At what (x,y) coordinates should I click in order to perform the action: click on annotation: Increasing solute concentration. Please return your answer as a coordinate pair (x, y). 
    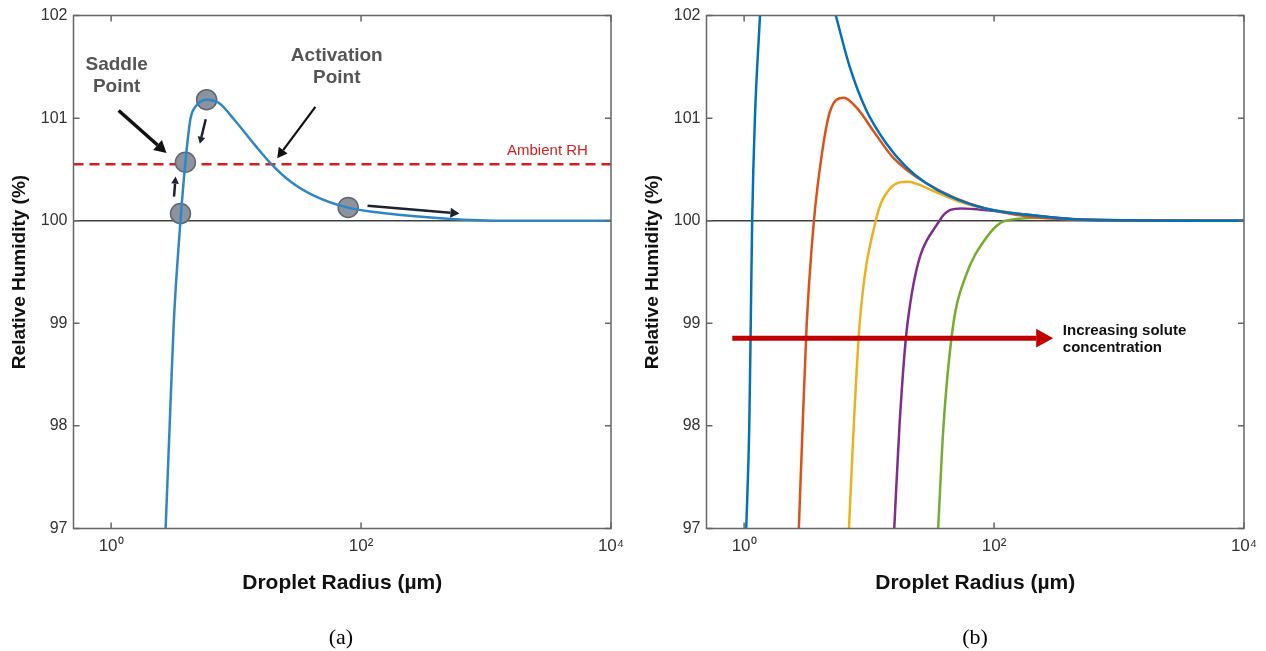
    Looking at the image, I should click on (1124, 338).